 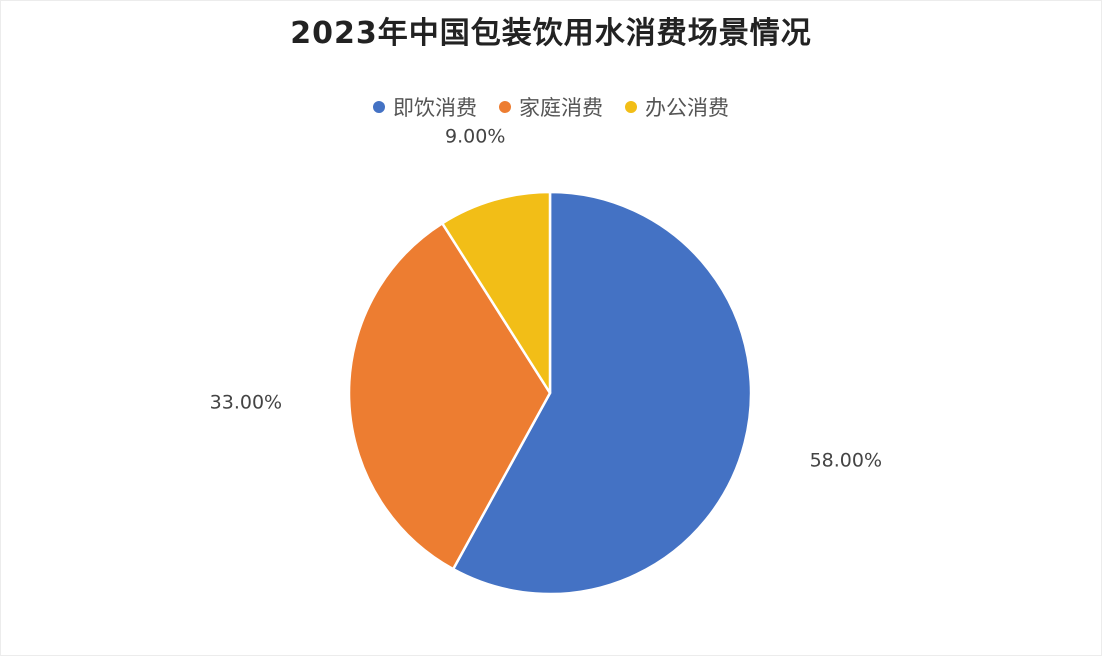 I want to click on pie-slice-household, so click(x=449, y=396).